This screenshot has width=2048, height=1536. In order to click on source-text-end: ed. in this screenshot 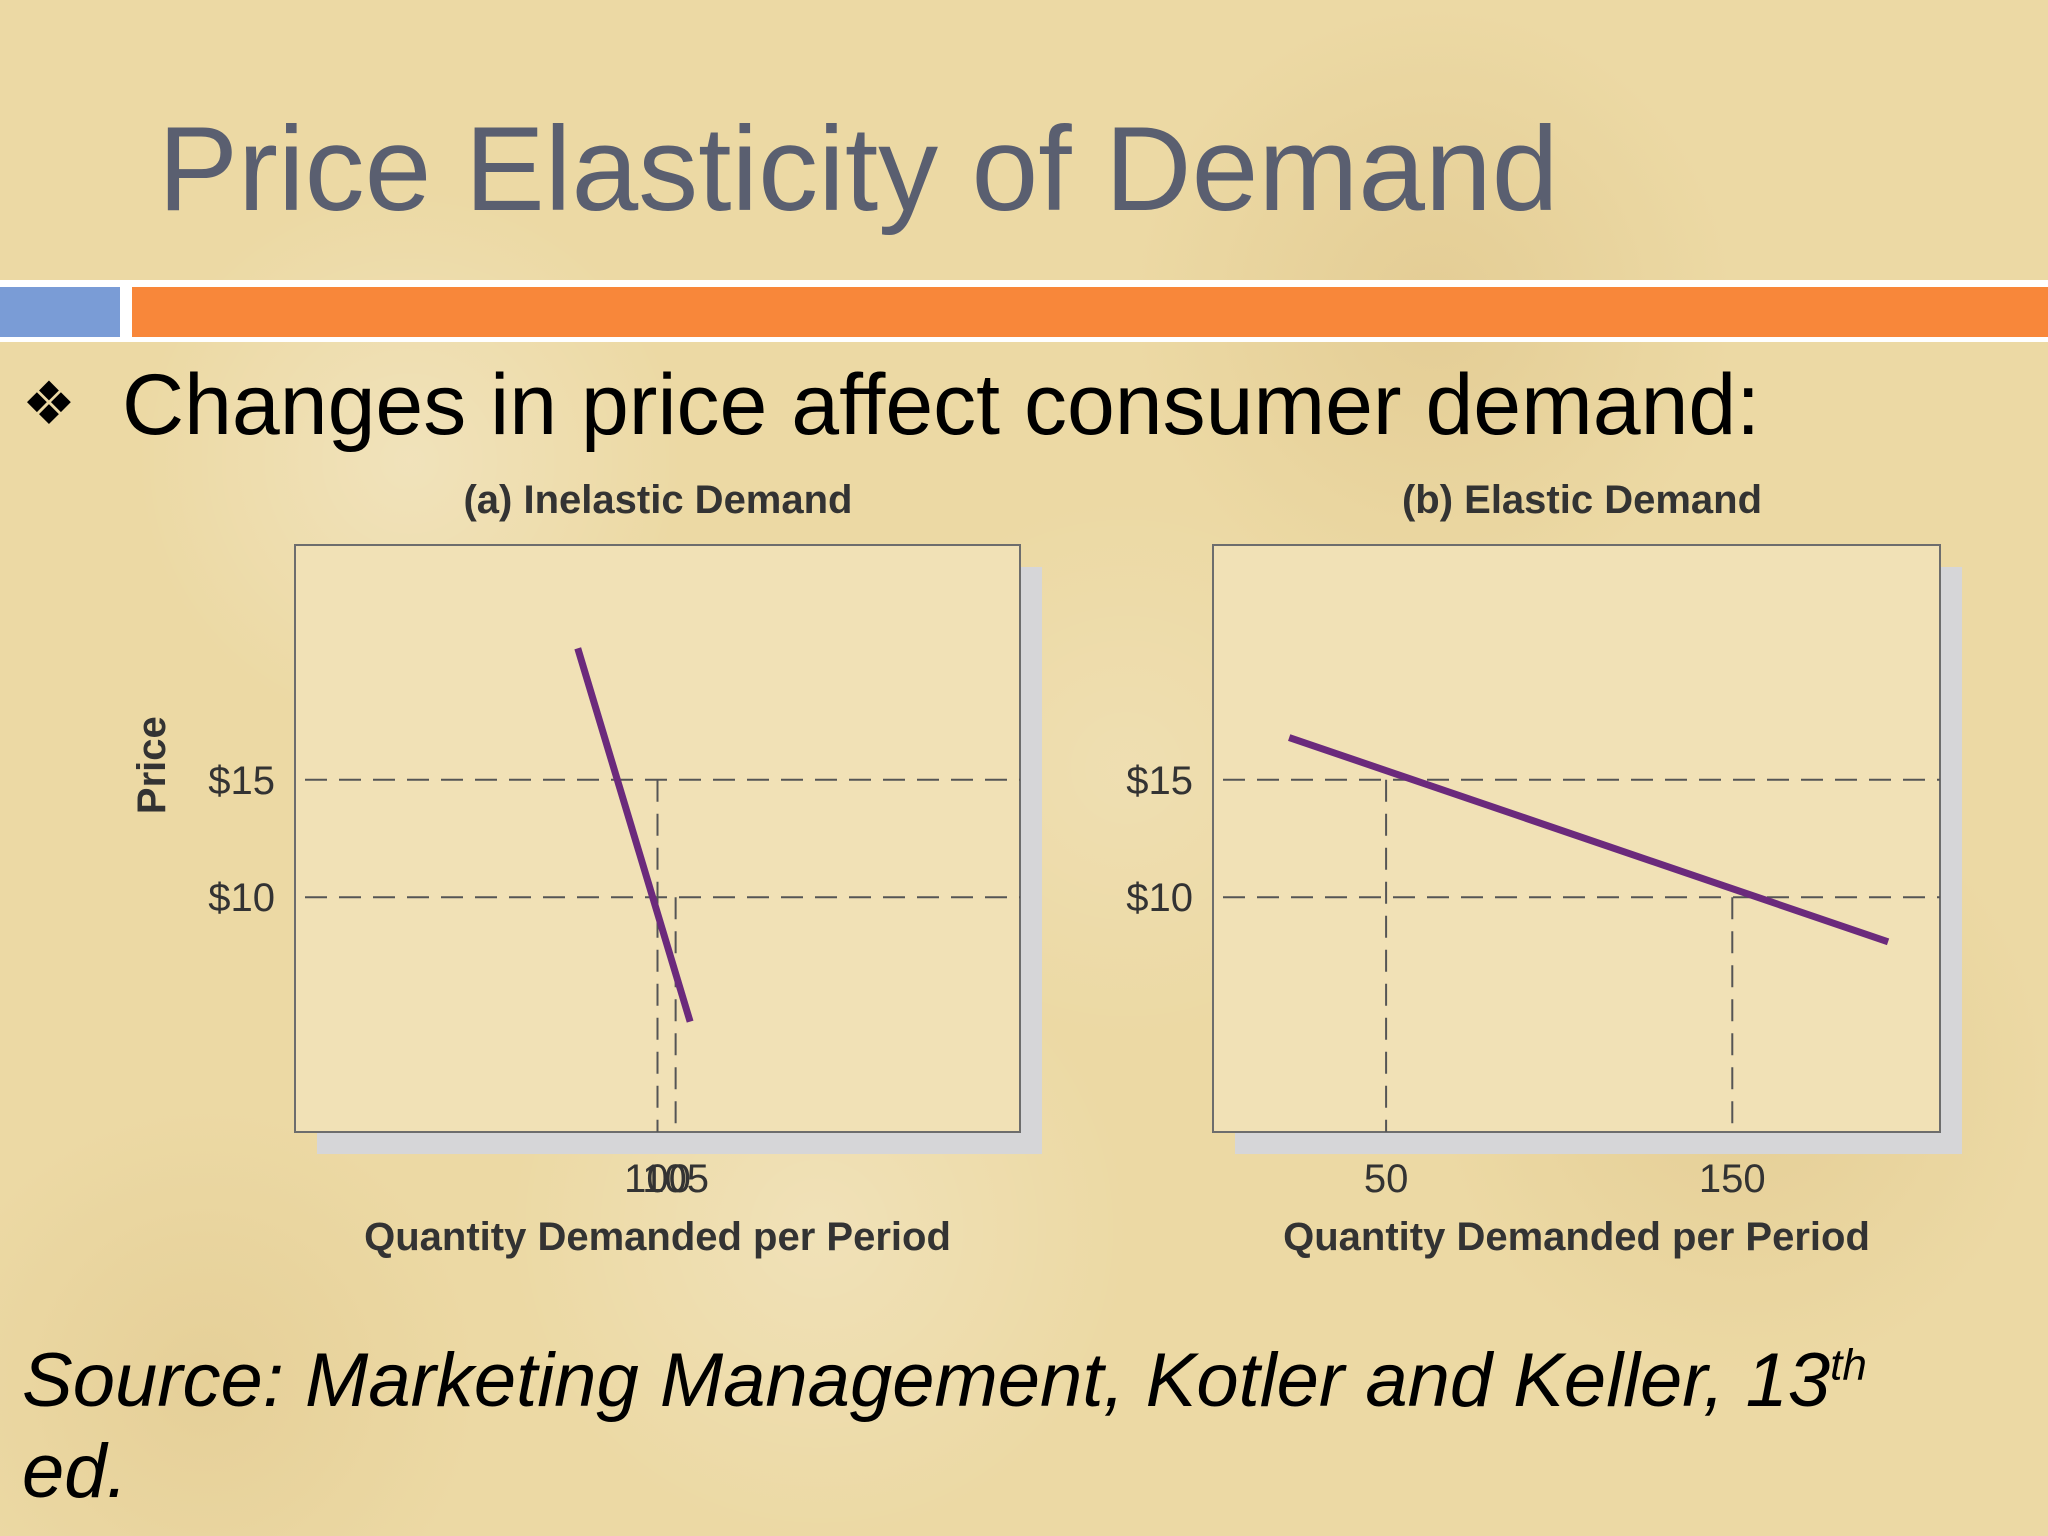, I will do `click(75, 1472)`.